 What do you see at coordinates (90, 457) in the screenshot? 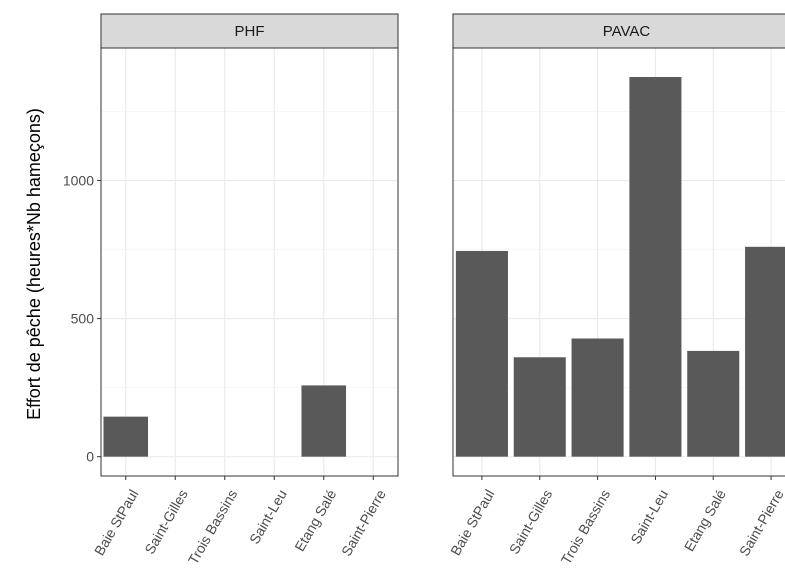
I see `y-tick-label: 0` at bounding box center [90, 457].